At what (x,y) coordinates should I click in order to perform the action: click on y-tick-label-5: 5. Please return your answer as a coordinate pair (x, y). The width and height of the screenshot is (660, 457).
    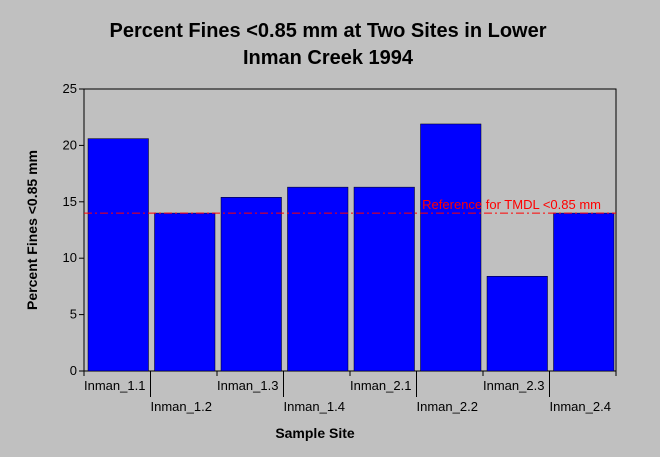
    Looking at the image, I should click on (73, 314).